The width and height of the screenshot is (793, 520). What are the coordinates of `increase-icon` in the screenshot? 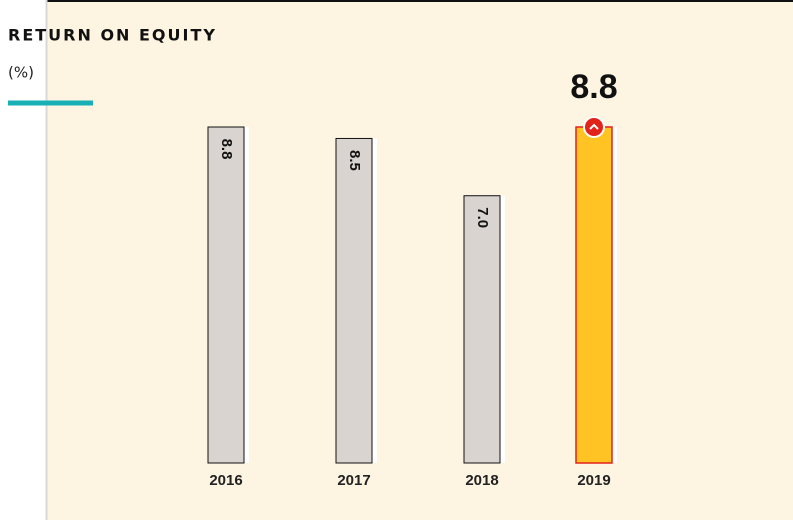 It's located at (594, 127).